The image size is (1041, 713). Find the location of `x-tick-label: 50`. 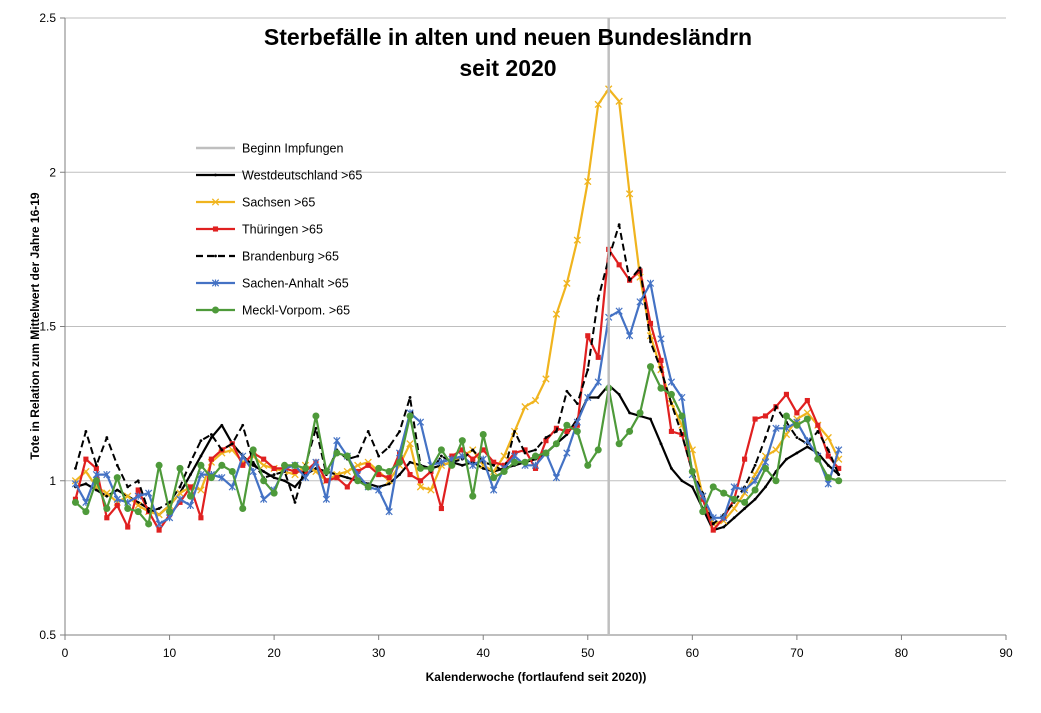

x-tick-label: 50 is located at coordinates (588, 653).